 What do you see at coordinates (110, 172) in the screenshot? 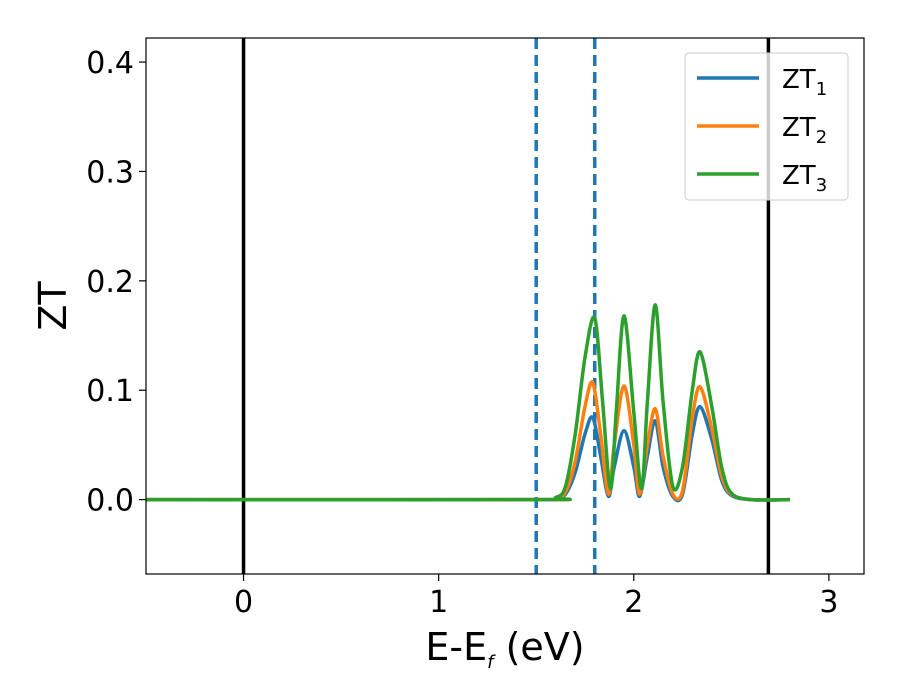
I see `y-tick-label: 0.3` at bounding box center [110, 172].